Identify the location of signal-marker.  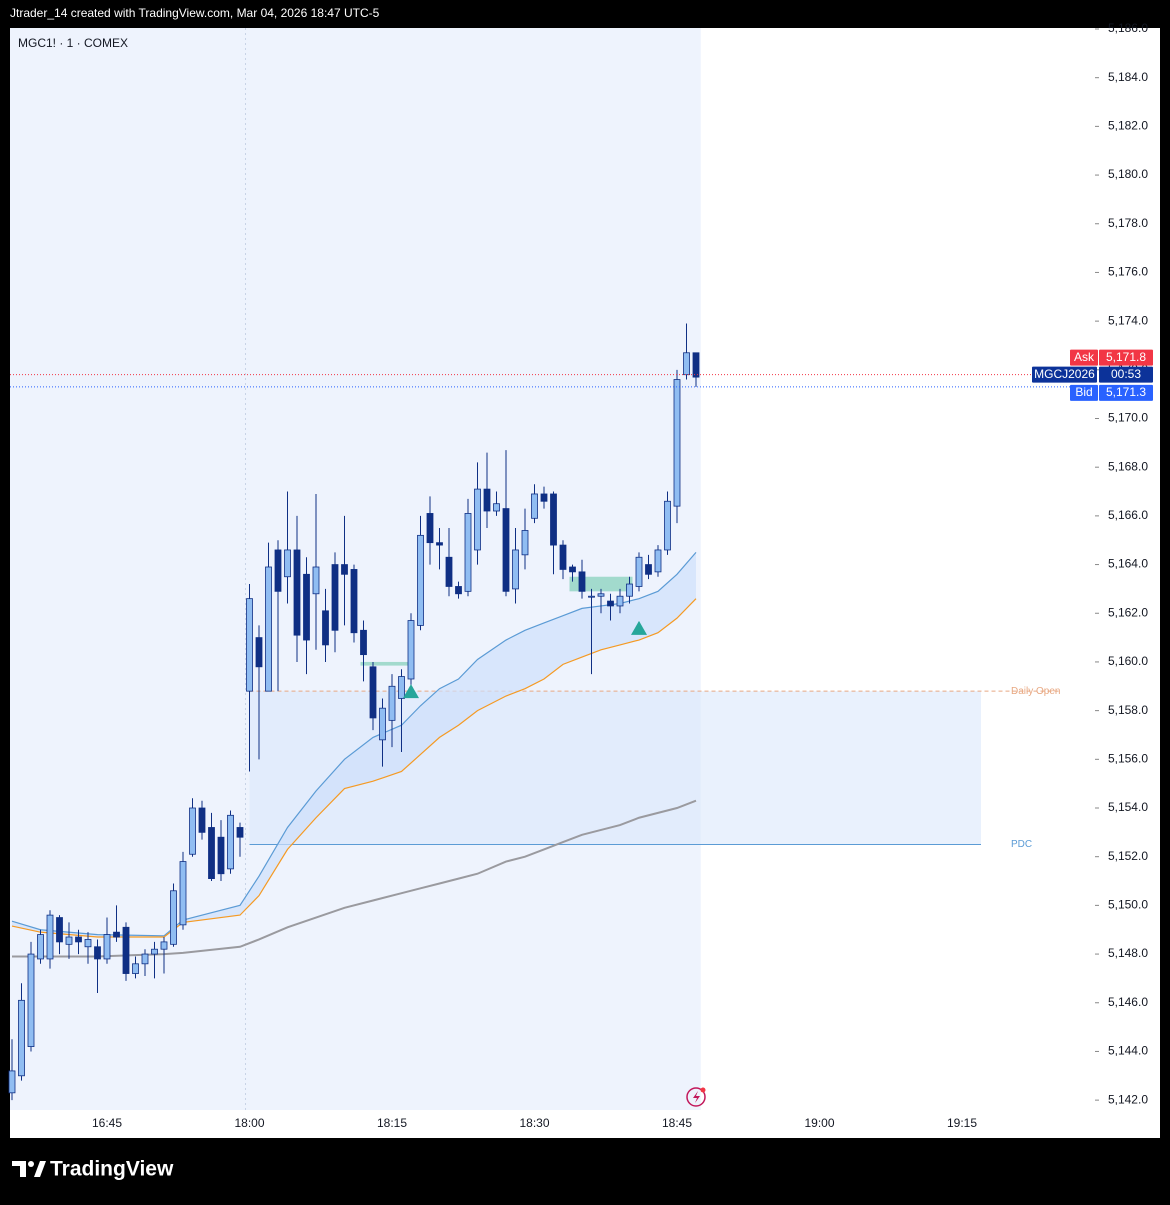
(639, 627).